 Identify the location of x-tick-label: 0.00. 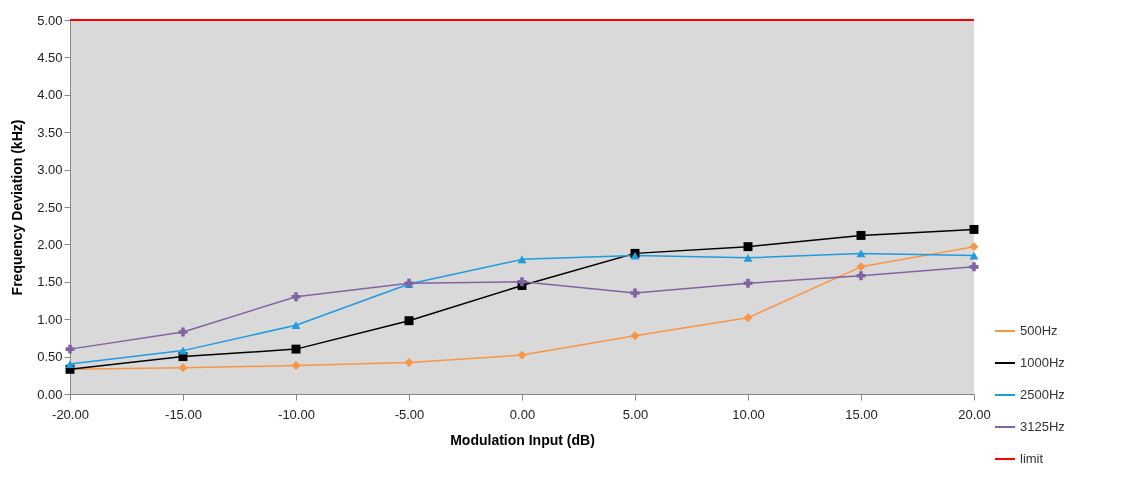
(522, 414).